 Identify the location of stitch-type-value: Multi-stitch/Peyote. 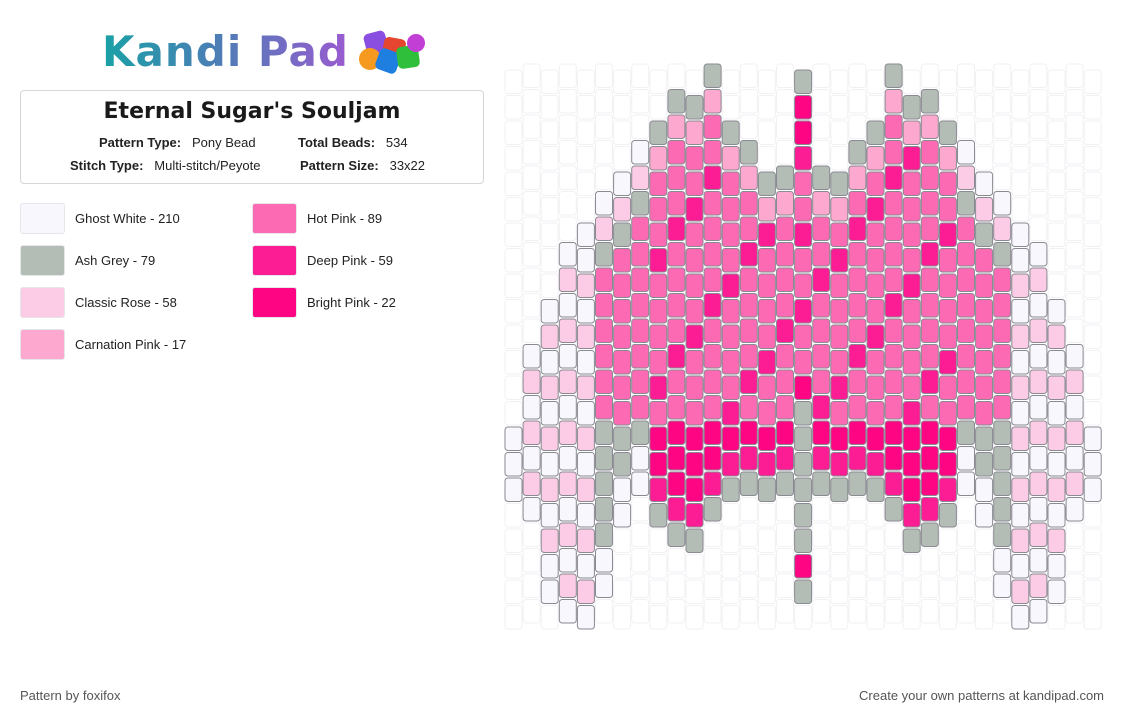
(207, 165).